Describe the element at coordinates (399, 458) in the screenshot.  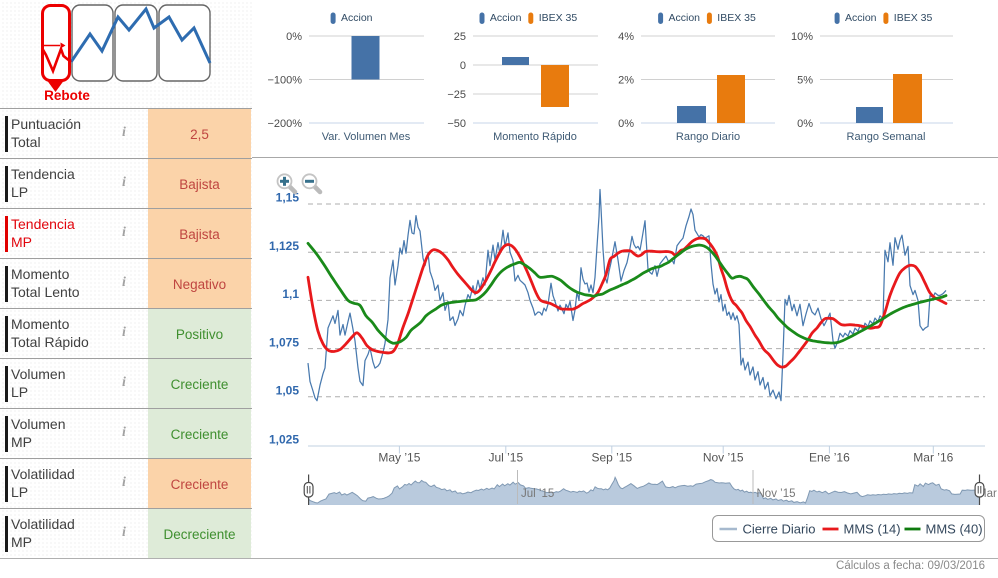
I see `svg-text: May ’15` at that location.